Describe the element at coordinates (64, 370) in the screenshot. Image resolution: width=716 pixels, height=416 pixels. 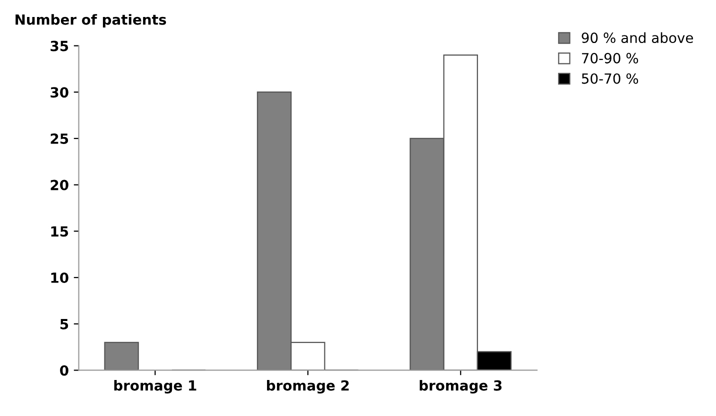
I see `y-tick-label: 0` at that location.